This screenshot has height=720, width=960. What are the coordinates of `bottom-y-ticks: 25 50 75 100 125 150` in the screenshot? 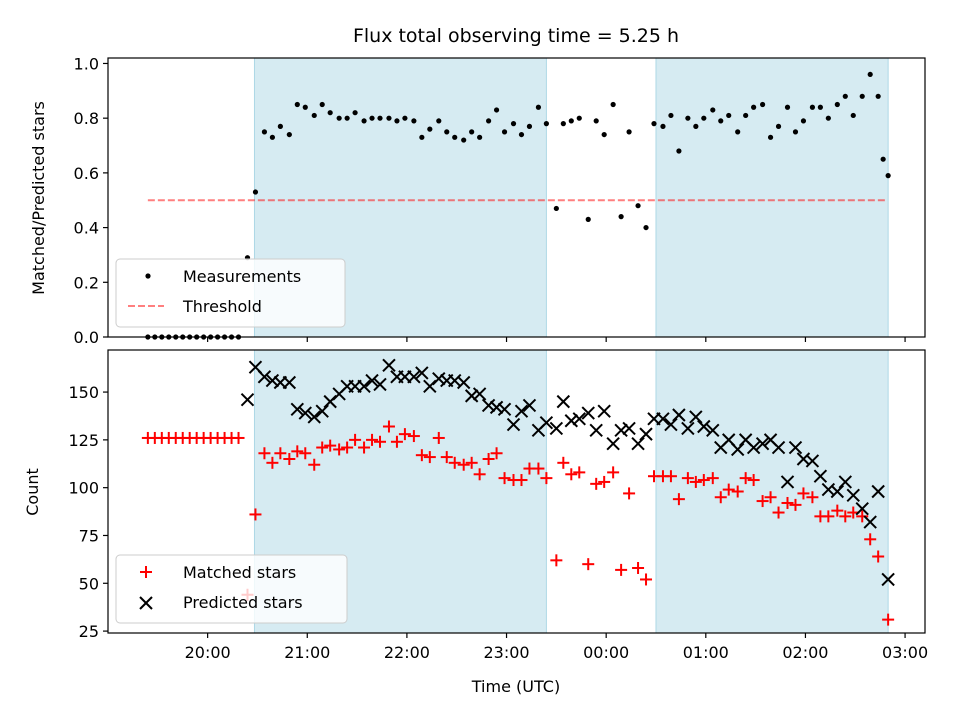 It's located at (88, 512).